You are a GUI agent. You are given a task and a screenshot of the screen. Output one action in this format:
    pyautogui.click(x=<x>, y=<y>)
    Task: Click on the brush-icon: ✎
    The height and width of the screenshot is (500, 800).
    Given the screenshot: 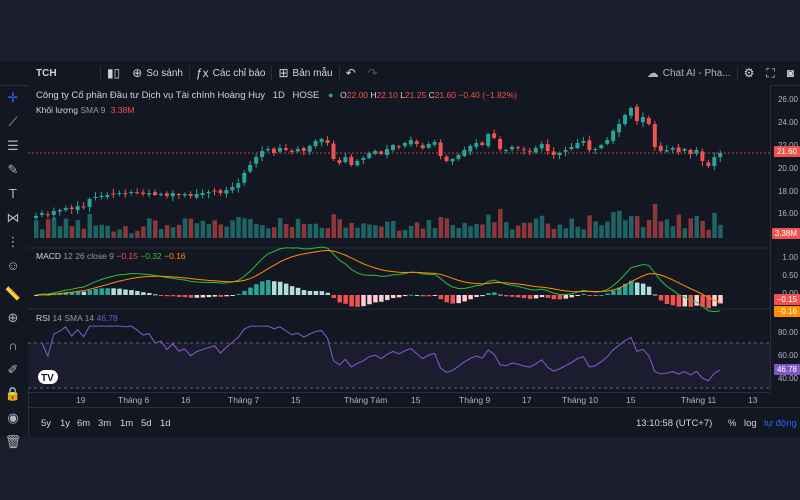 What is the action you would take?
    pyautogui.click(x=13, y=169)
    